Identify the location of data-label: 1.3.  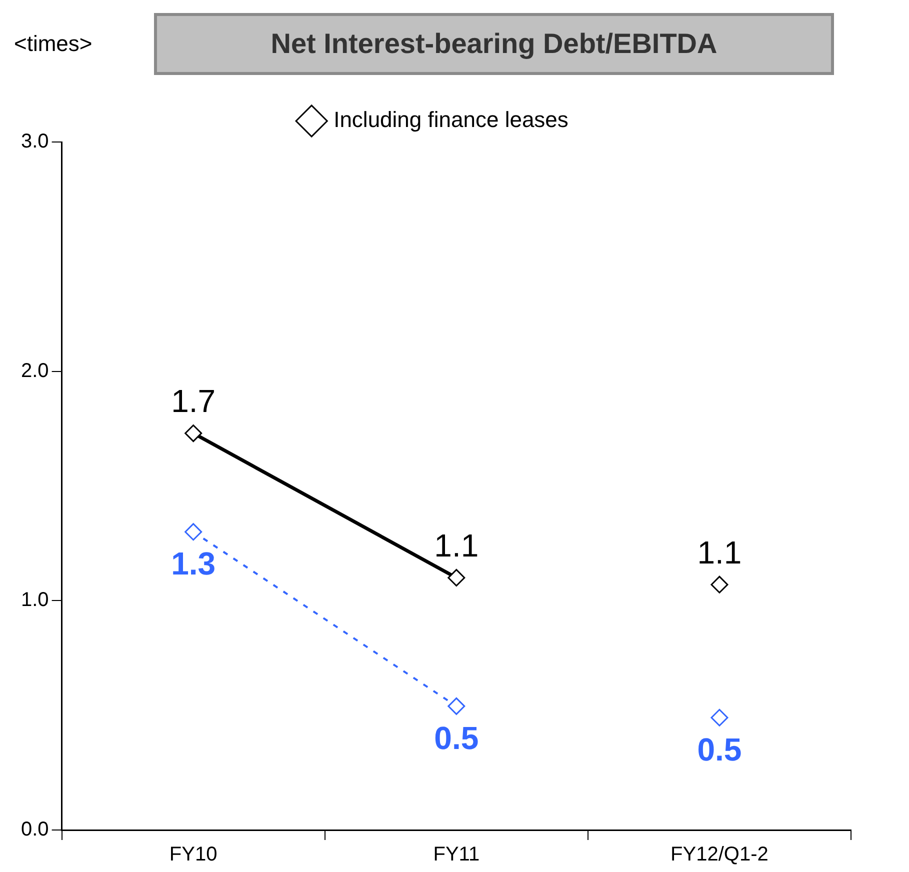
(193, 564).